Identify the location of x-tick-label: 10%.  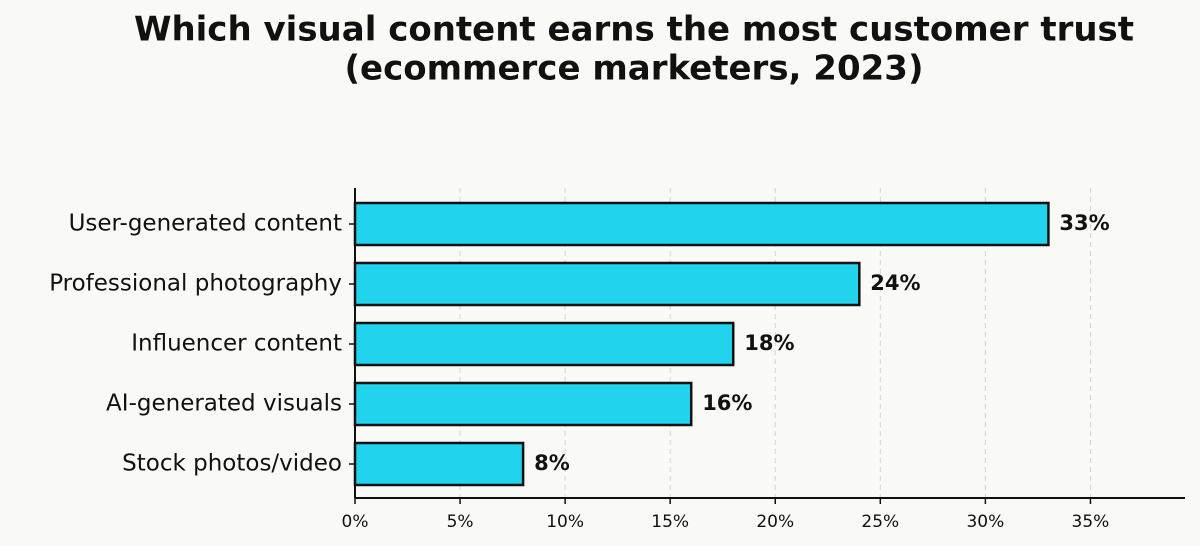
(565, 522).